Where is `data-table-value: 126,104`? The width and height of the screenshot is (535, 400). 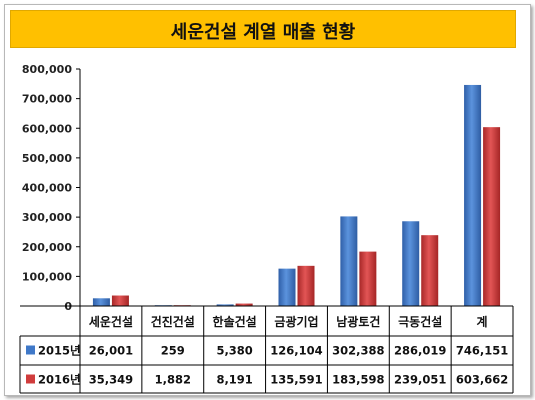
data-table-value: 126,104 is located at coordinates (296, 351).